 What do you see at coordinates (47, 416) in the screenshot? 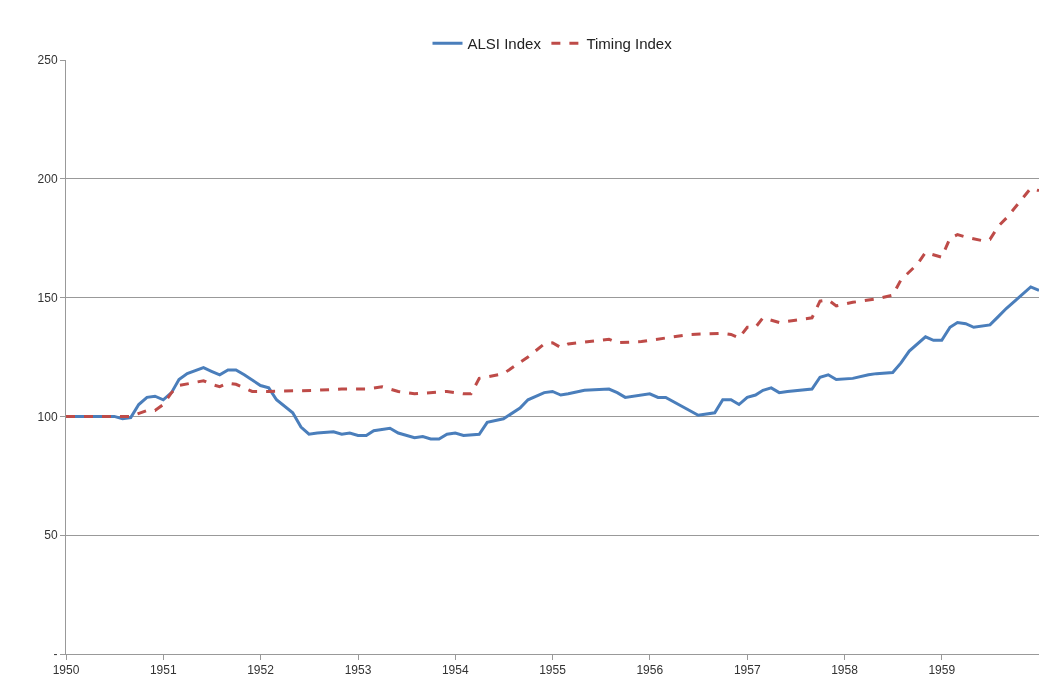
I see `y-tick-label: 100` at bounding box center [47, 416].